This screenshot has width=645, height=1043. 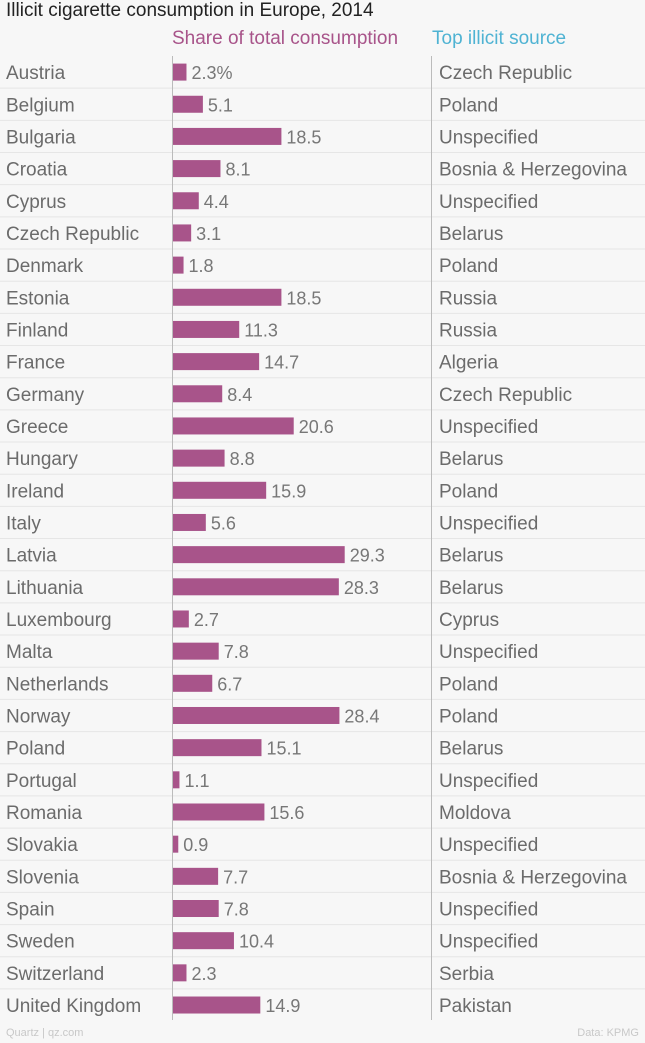 What do you see at coordinates (36, 202) in the screenshot?
I see `country-label: Cyprus` at bounding box center [36, 202].